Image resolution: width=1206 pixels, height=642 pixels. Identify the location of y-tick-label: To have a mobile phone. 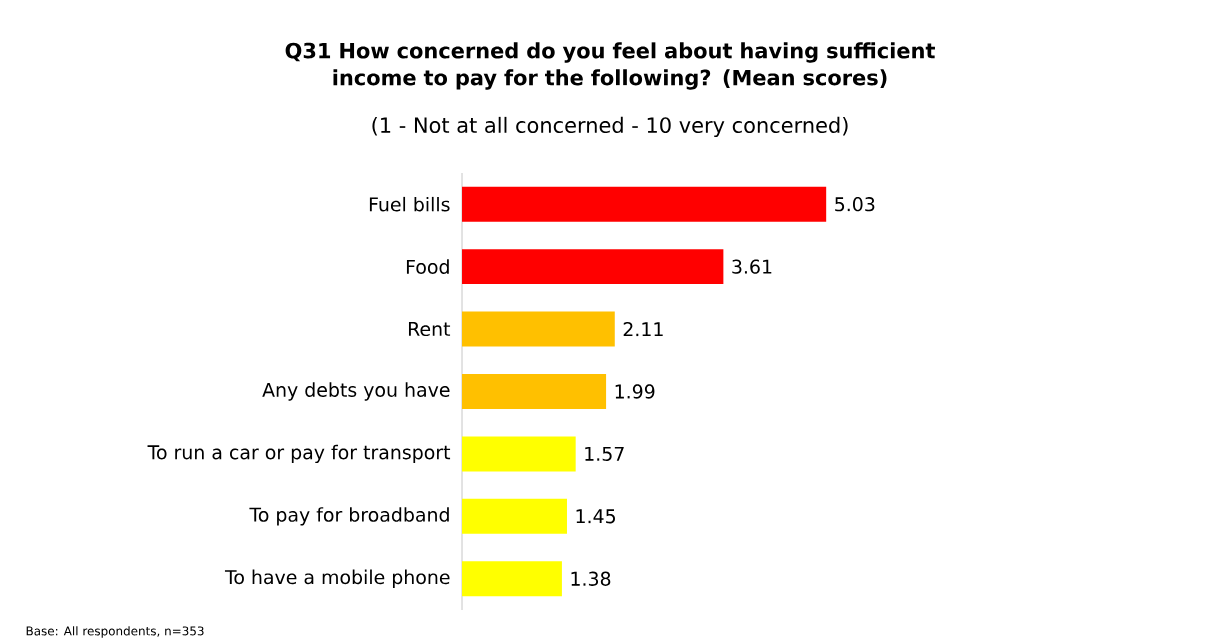
(337, 578).